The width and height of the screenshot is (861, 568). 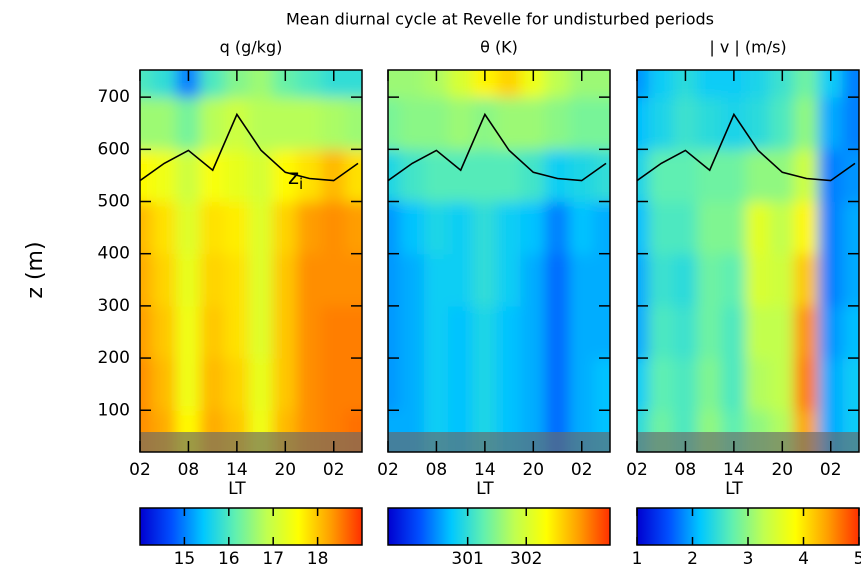 I want to click on colorbar-tick-label: 301, so click(x=467, y=558).